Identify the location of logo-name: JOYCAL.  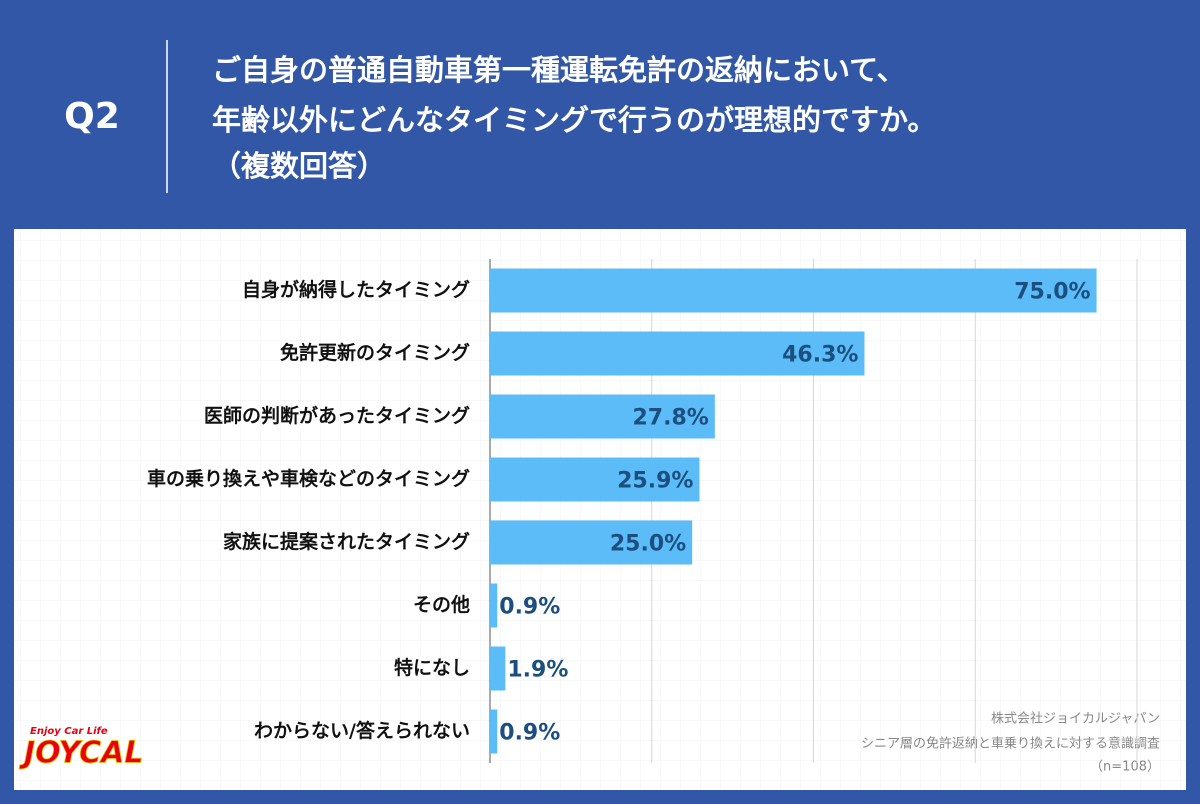
(81, 753).